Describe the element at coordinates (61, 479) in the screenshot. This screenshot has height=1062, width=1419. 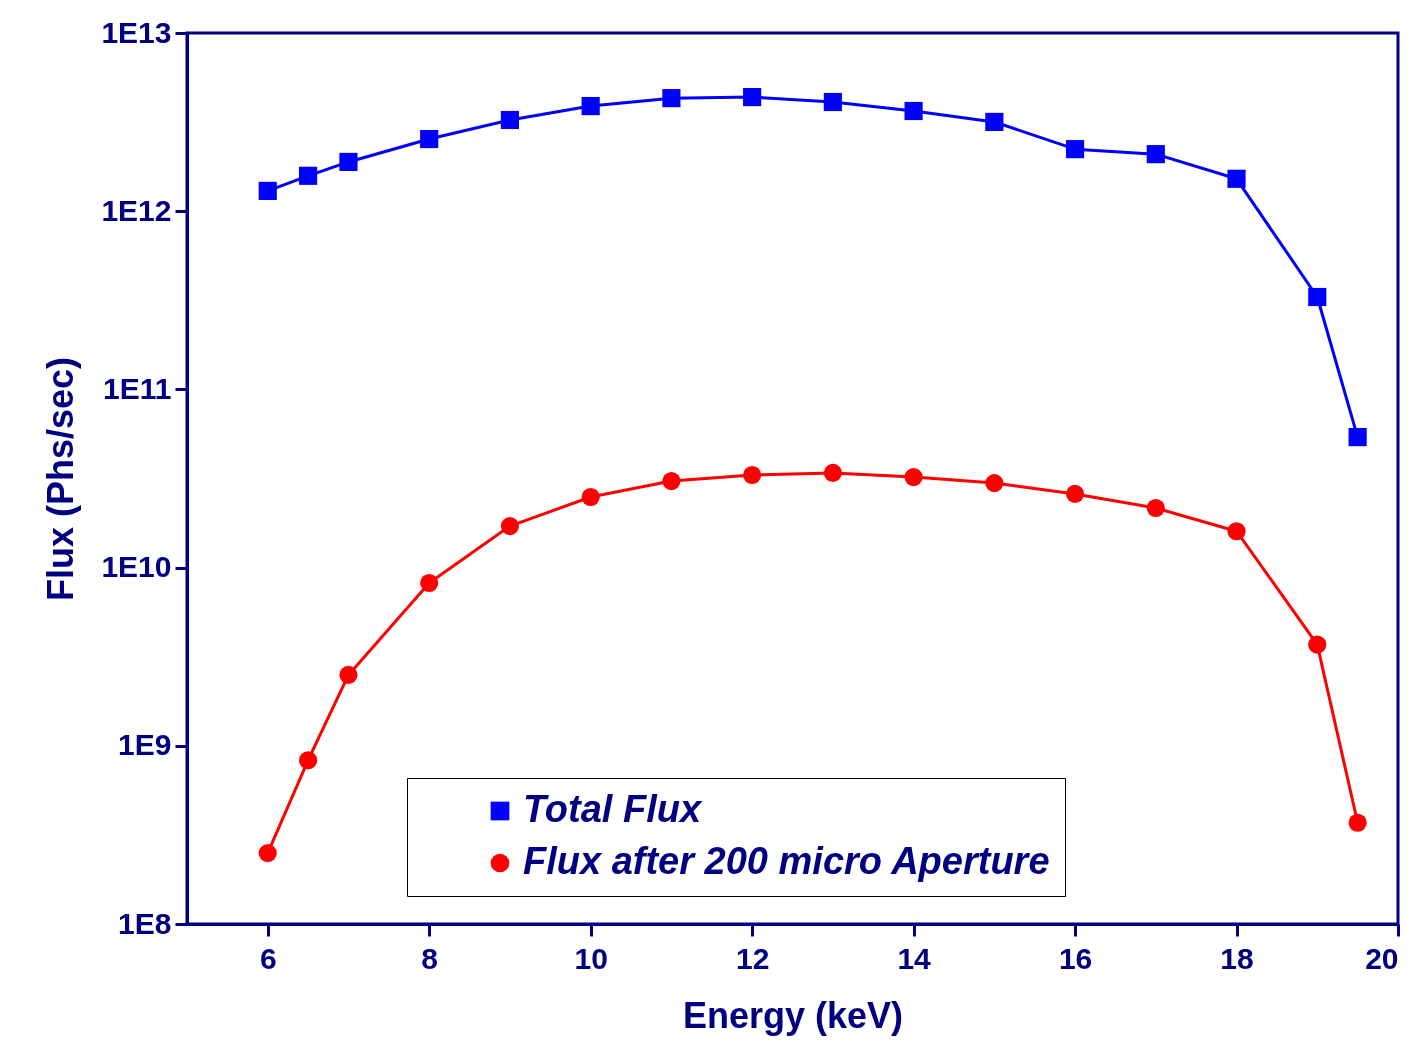
I see `y-axis-title: Flux (Phs/sec)` at that location.